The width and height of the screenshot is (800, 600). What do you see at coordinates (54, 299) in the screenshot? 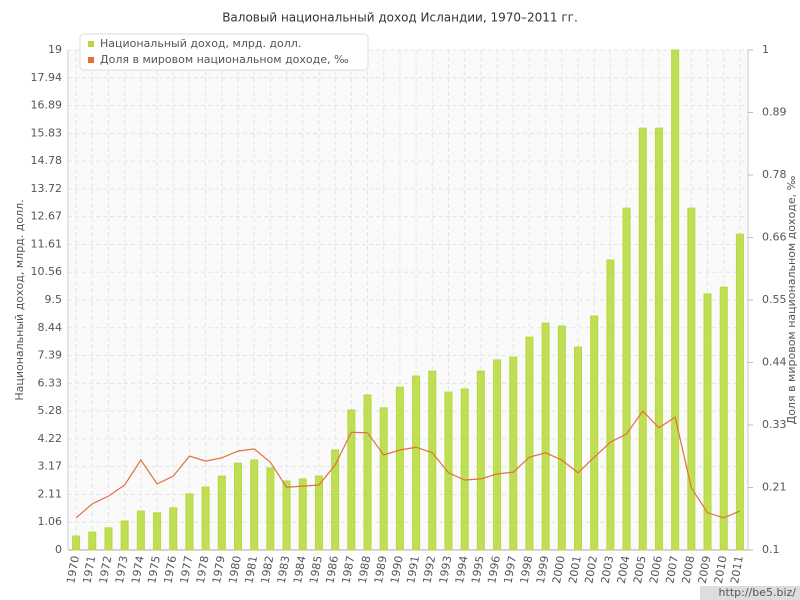
I see `y-tick-label: 9.5` at bounding box center [54, 299].